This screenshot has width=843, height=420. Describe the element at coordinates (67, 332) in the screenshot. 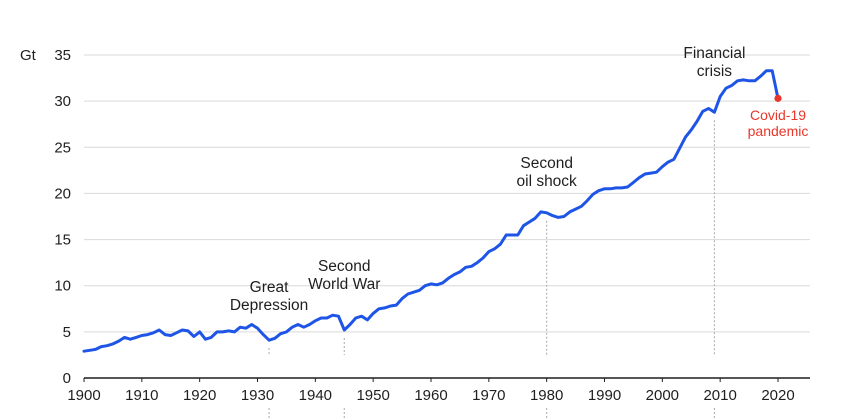

I see `y-tick-label-5: 5` at that location.